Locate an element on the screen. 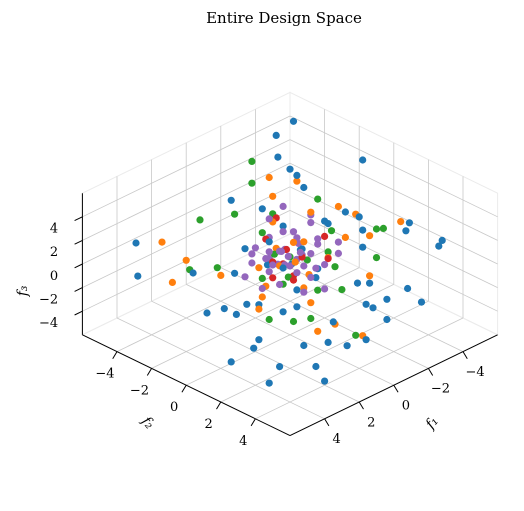 The height and width of the screenshot is (511, 524). z-tick-label: −4 is located at coordinates (48, 323).